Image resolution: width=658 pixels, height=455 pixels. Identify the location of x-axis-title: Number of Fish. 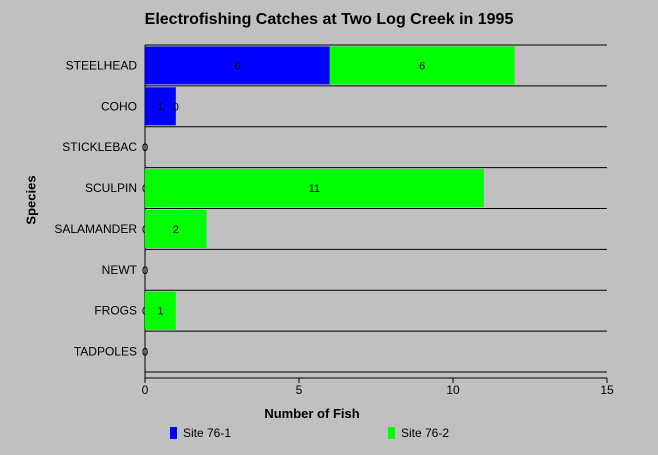
(312, 413).